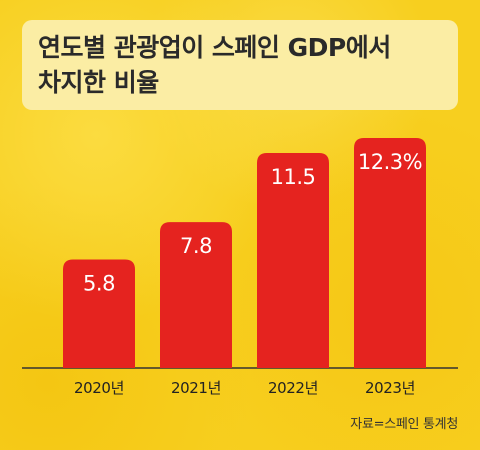 The height and width of the screenshot is (450, 480). I want to click on bar-value-label: 7.8, so click(196, 246).